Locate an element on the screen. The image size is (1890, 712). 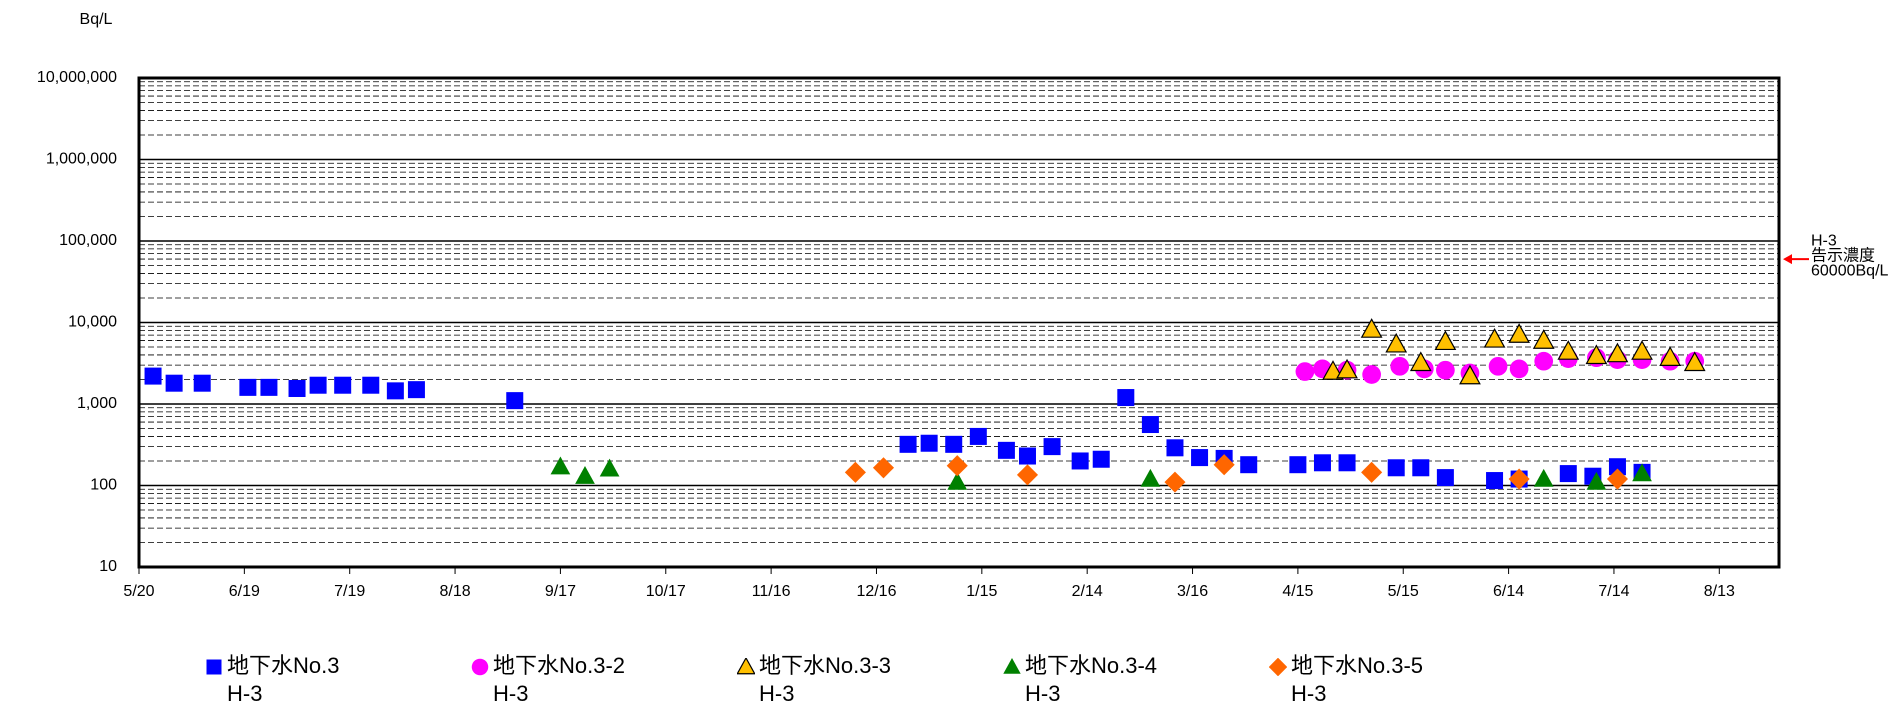
legend-item: 地下水No.3 H-3 is located at coordinates (272, 680).